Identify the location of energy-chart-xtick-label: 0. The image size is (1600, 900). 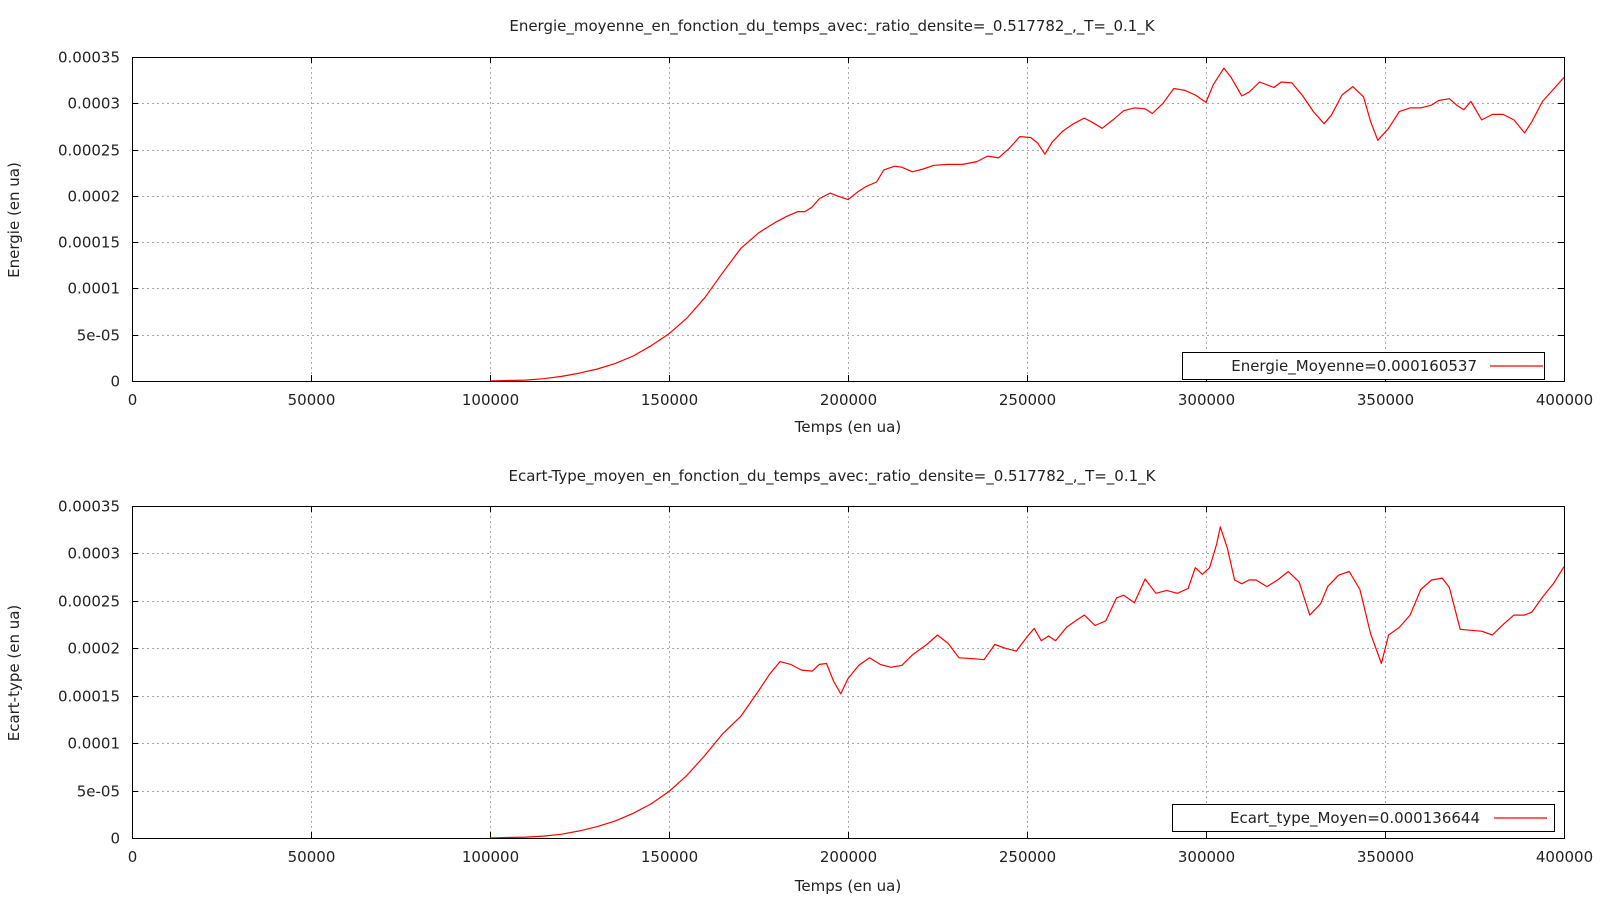
(133, 400).